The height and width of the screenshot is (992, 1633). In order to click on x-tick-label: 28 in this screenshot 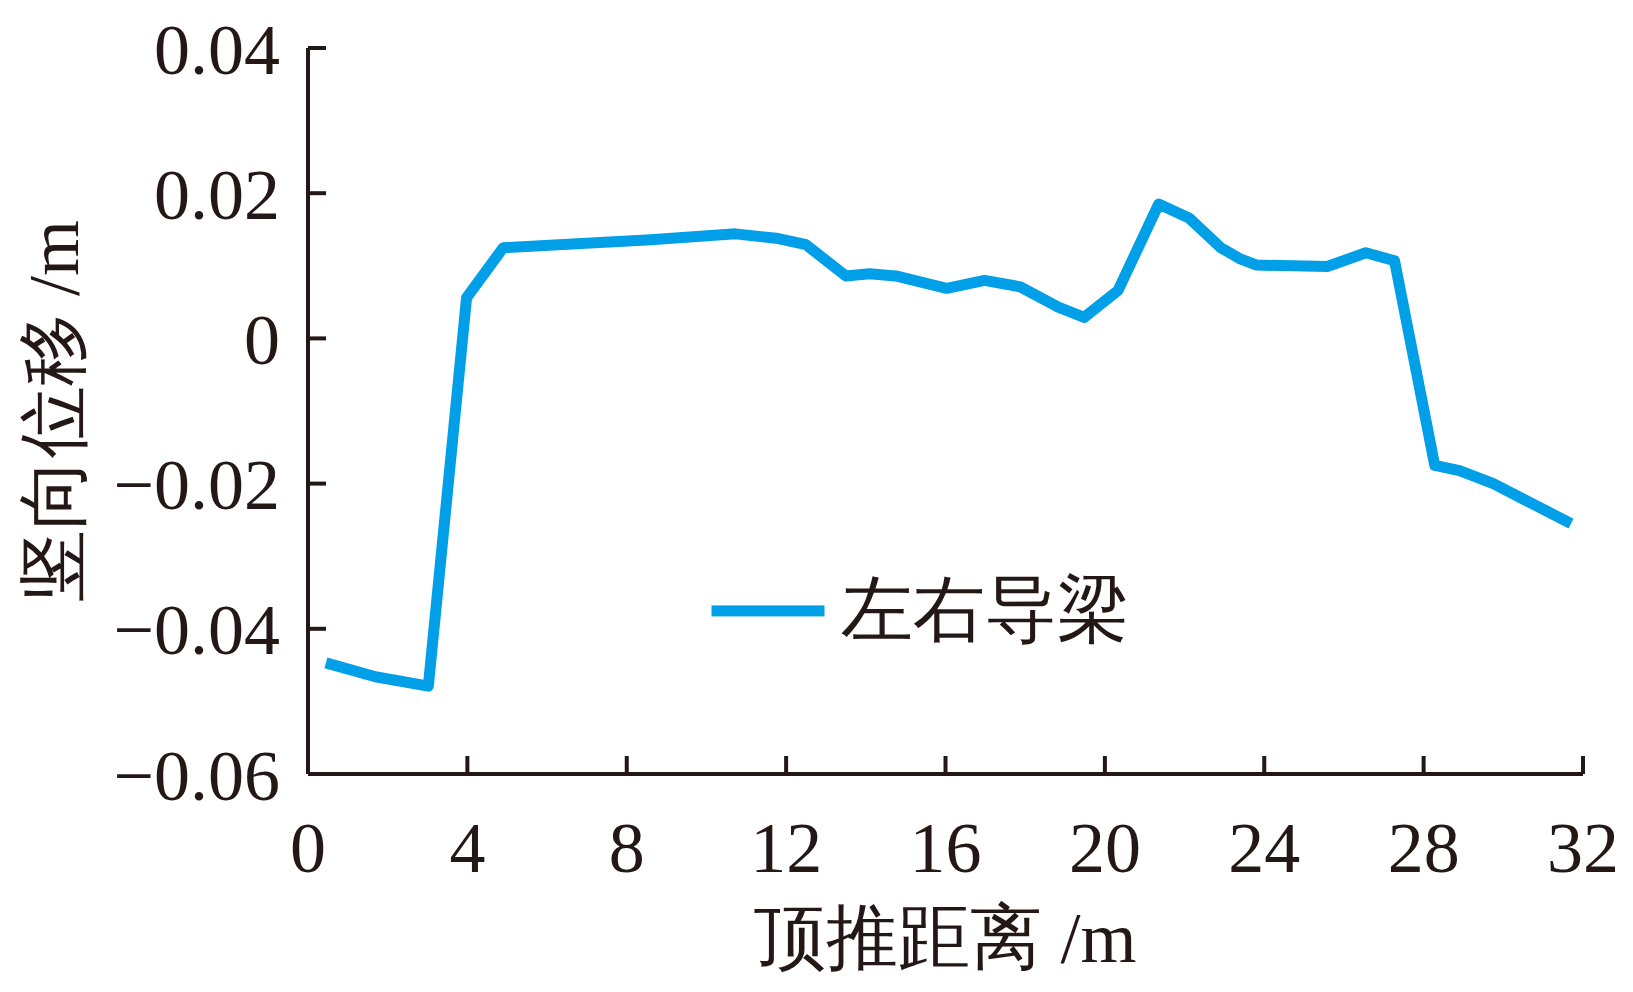, I will do `click(1423, 848)`.